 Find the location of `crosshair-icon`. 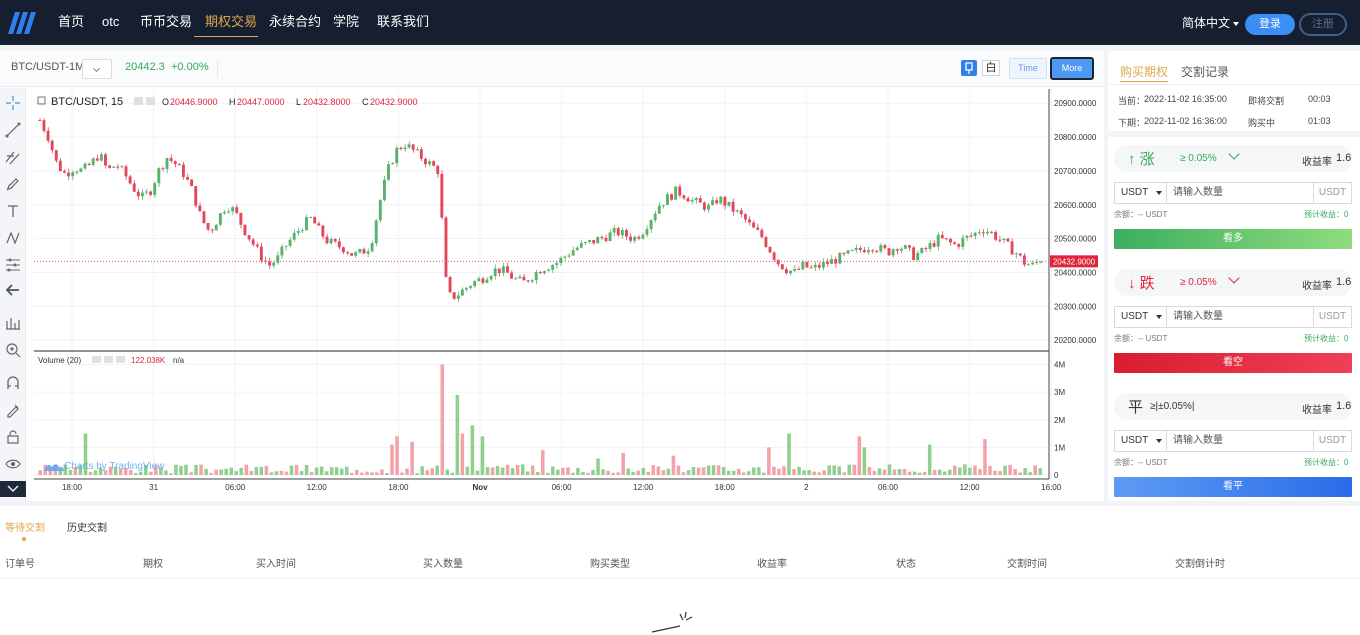

crosshair-icon is located at coordinates (13, 103).